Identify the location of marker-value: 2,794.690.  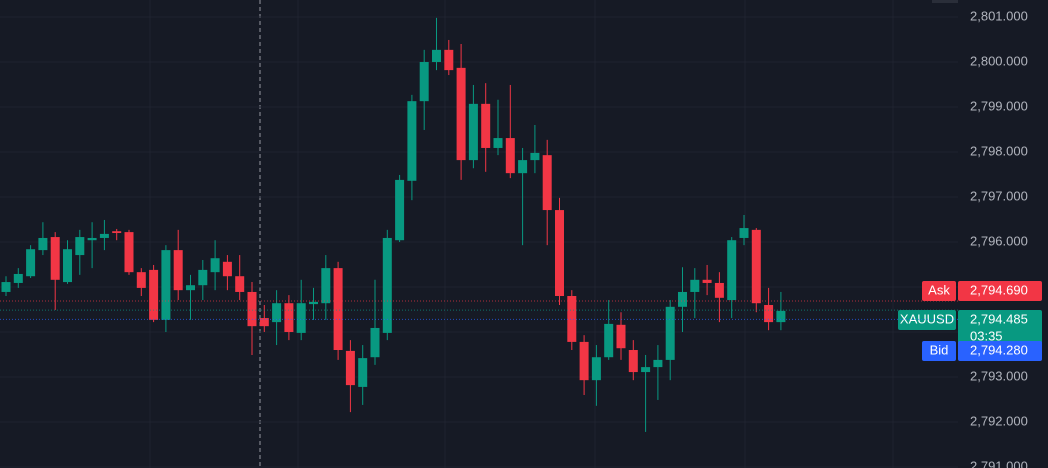
(999, 289).